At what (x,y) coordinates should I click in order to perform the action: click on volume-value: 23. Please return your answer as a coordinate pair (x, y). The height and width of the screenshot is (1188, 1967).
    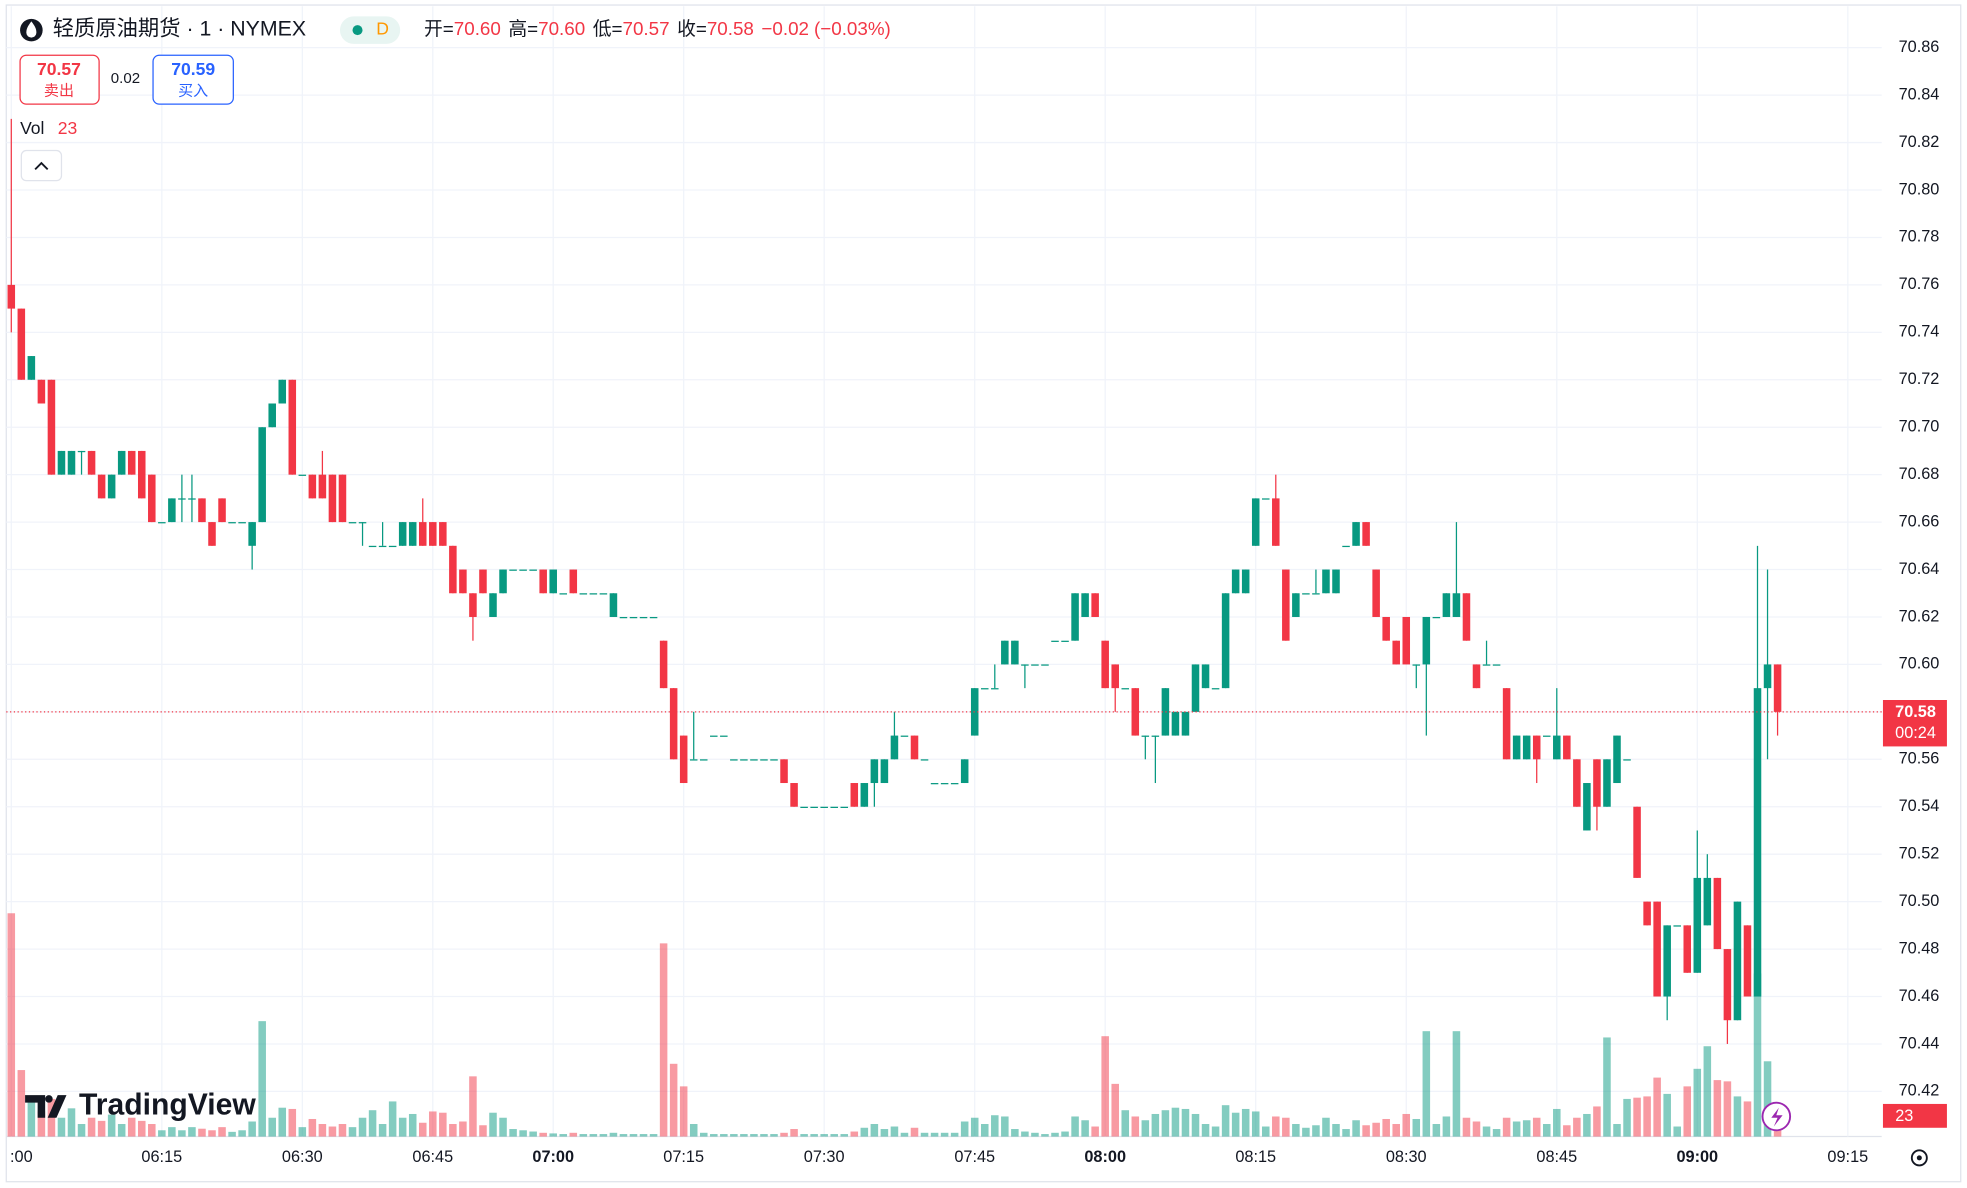
    Looking at the image, I should click on (68, 128).